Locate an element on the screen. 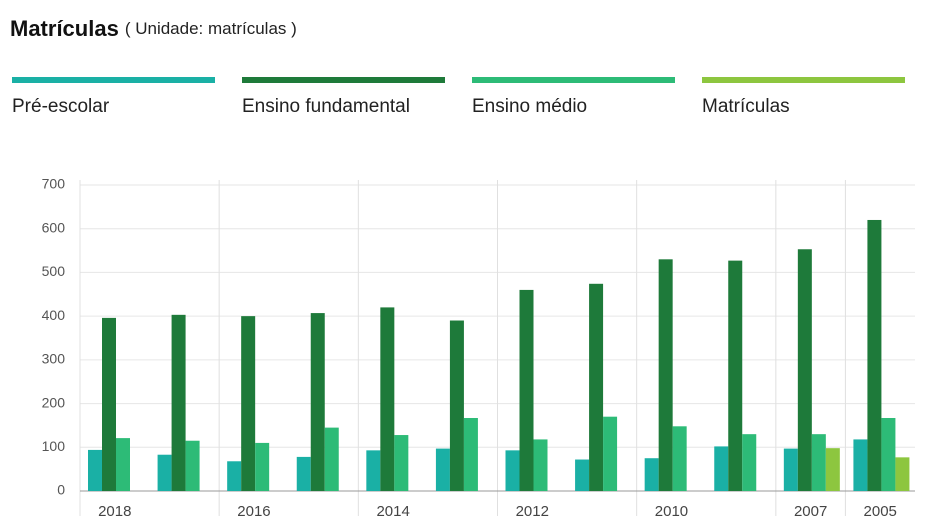 This screenshot has height=519, width=925. y-tick-label: 200 is located at coordinates (54, 402).